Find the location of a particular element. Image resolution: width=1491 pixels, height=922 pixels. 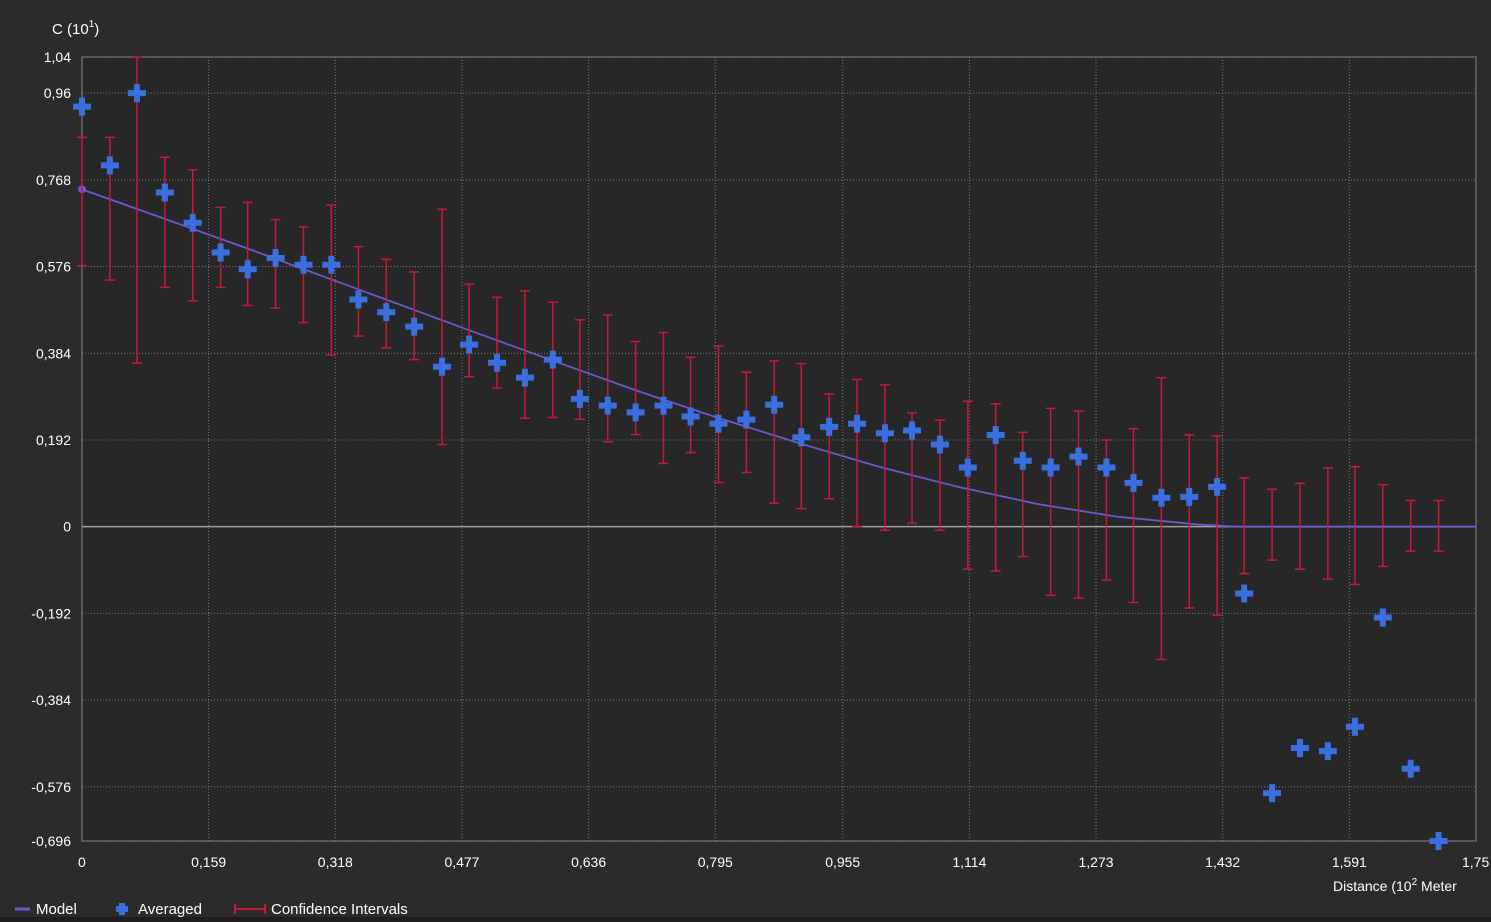

y-tick-label: -0,696 is located at coordinates (51, 841).